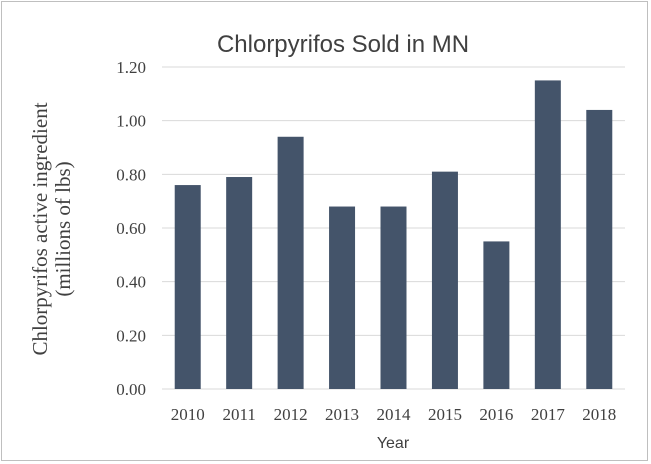 The image size is (651, 464). I want to click on x-tick-label: 2018, so click(599, 414).